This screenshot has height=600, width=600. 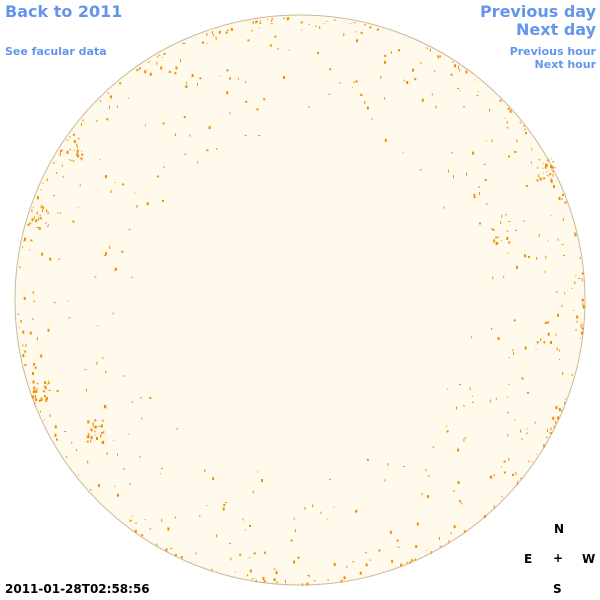 What do you see at coordinates (556, 29) in the screenshot?
I see `next-day-link: Next day` at bounding box center [556, 29].